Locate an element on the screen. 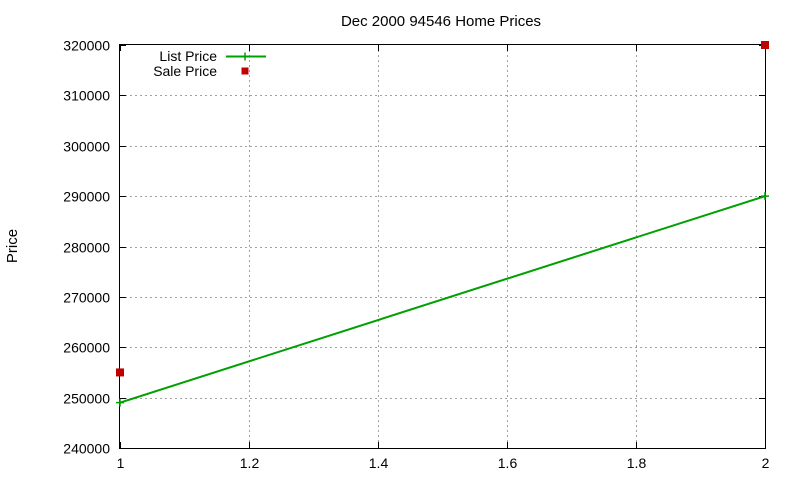 This screenshot has width=800, height=480. legend-marker-list-price is located at coordinates (245, 56).